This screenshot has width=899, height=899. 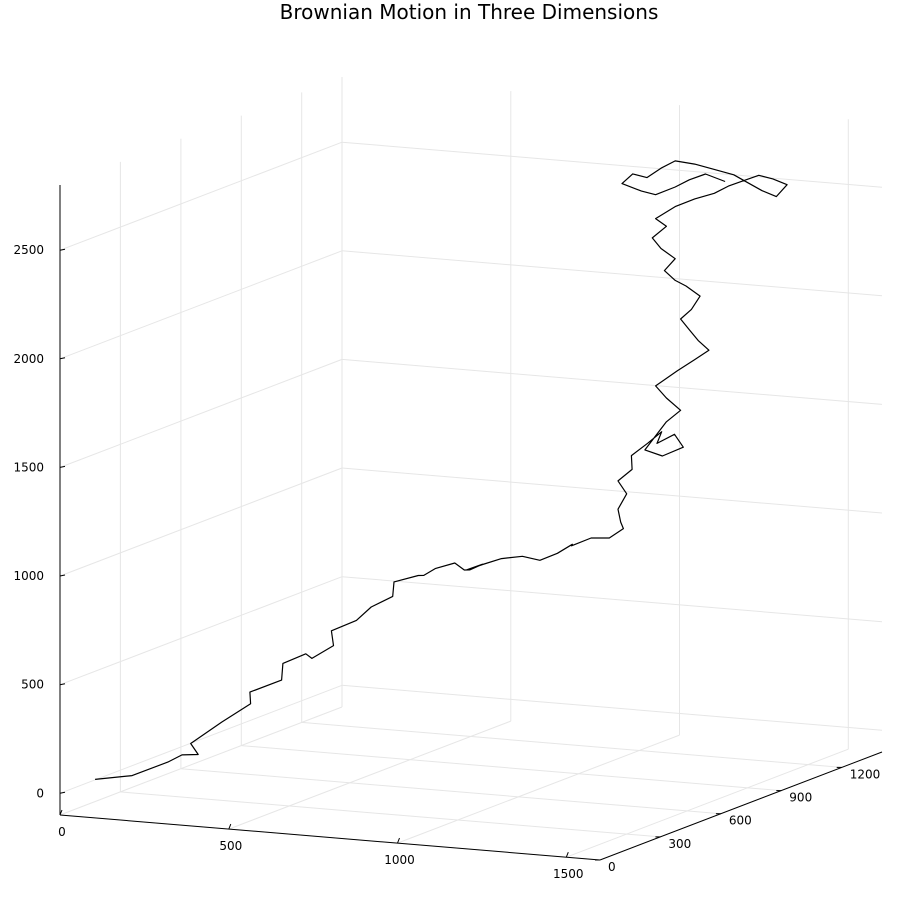 What do you see at coordinates (28, 576) in the screenshot?
I see `z-tick-label: 1000` at bounding box center [28, 576].